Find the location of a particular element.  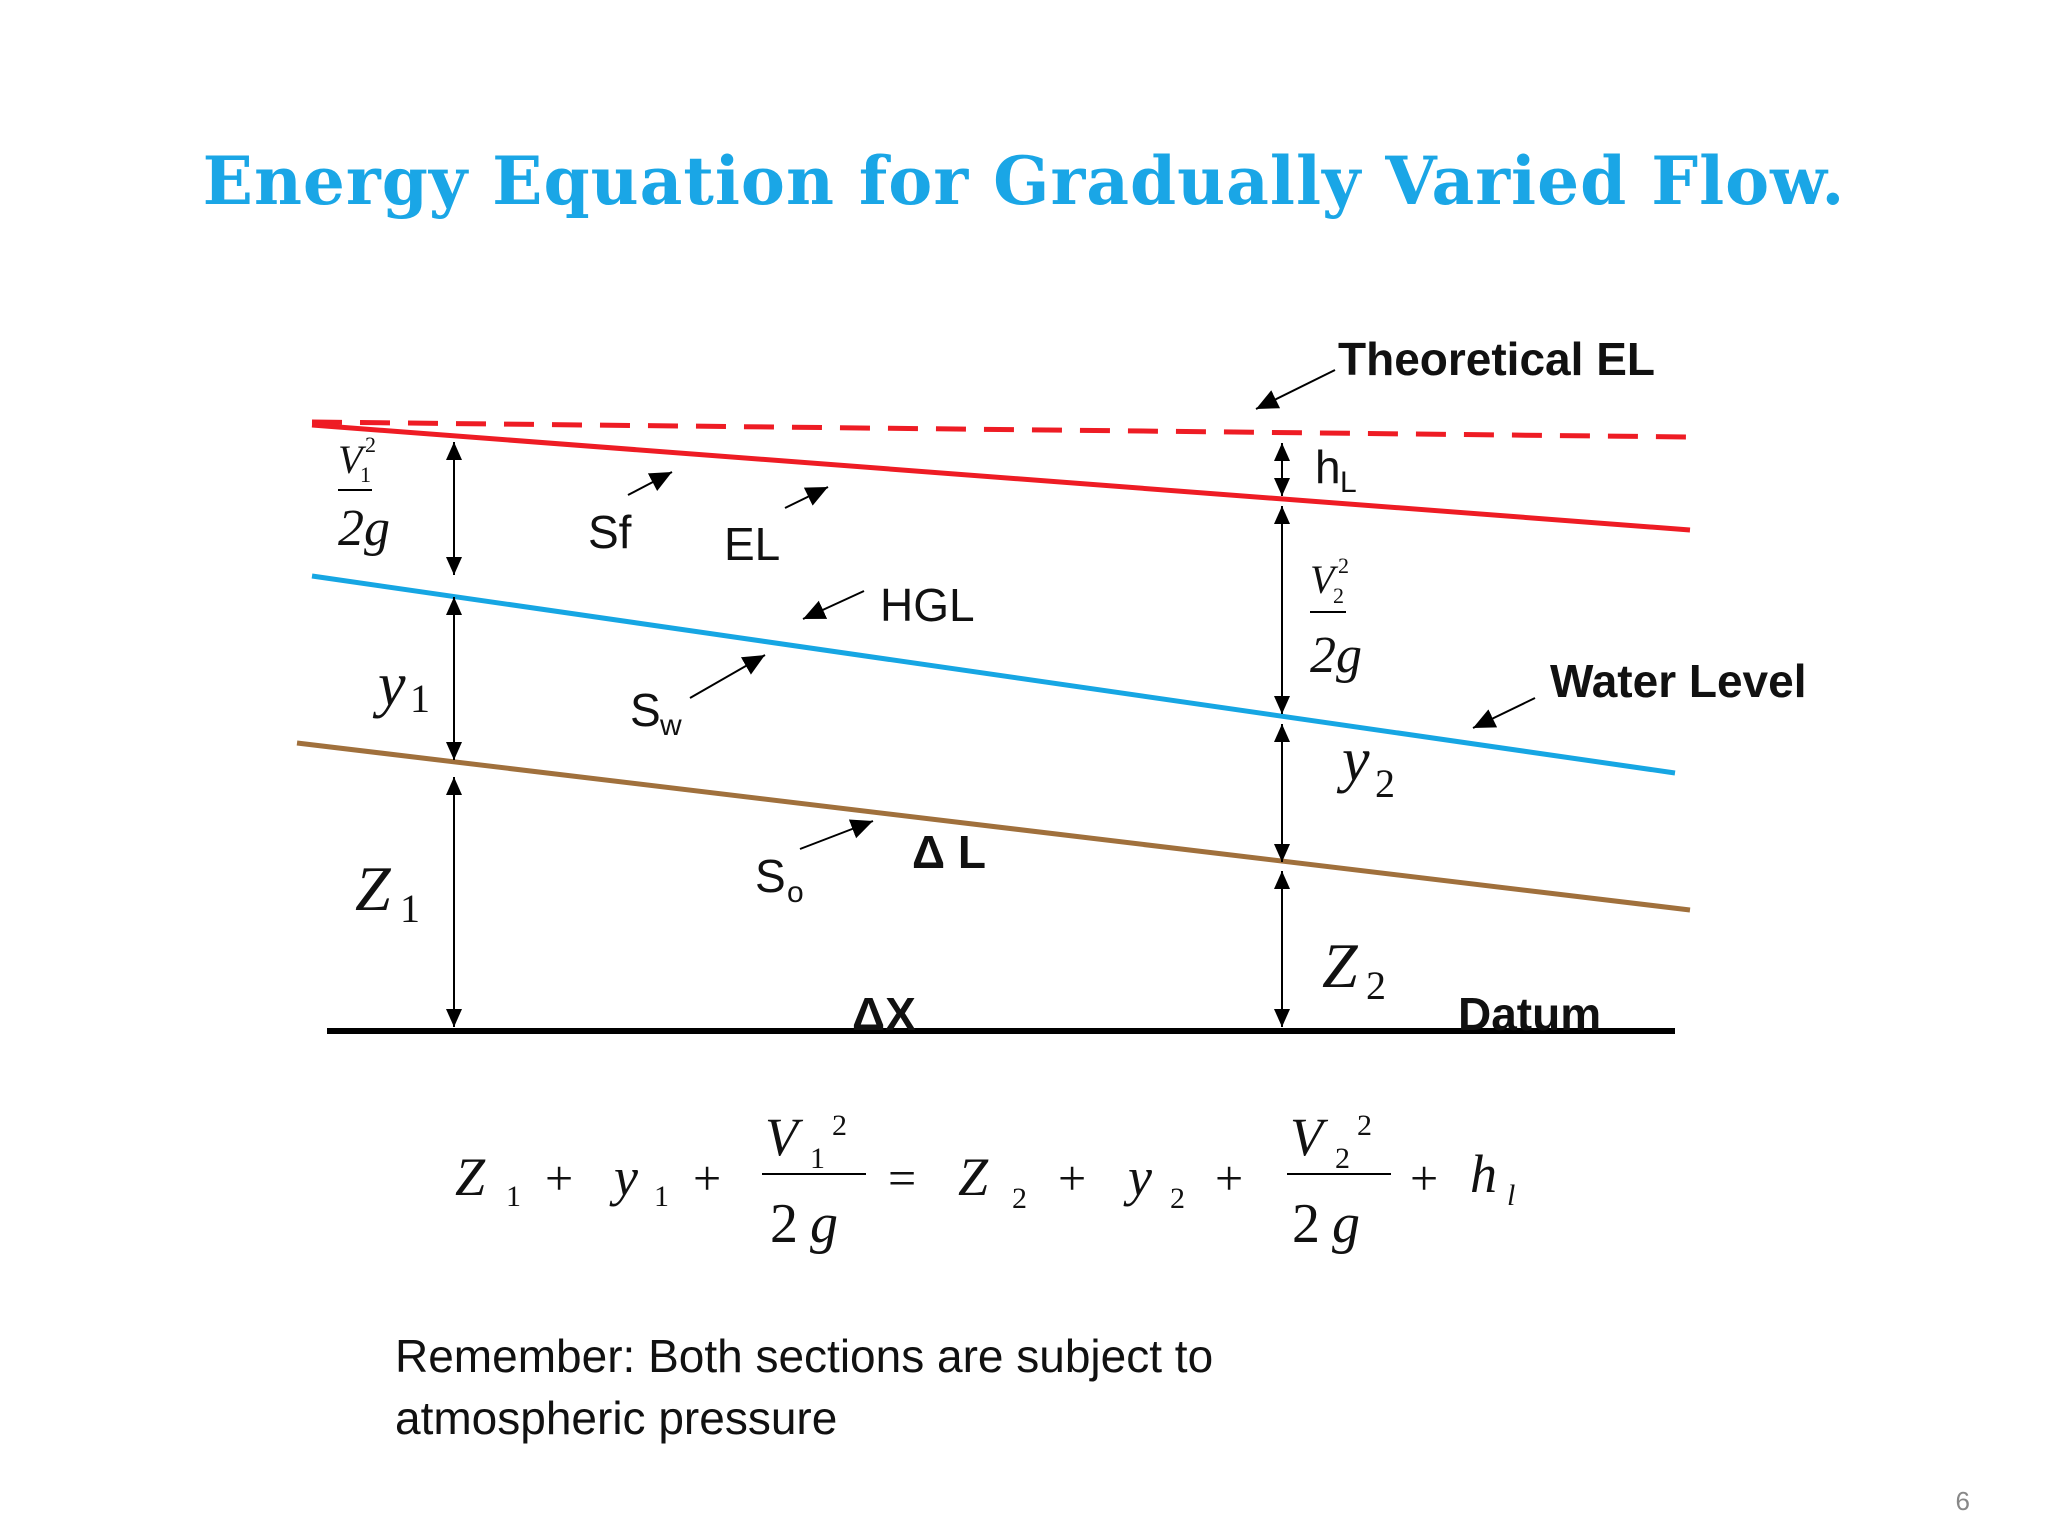

eq-v1-sub: 1 is located at coordinates (817, 1158).